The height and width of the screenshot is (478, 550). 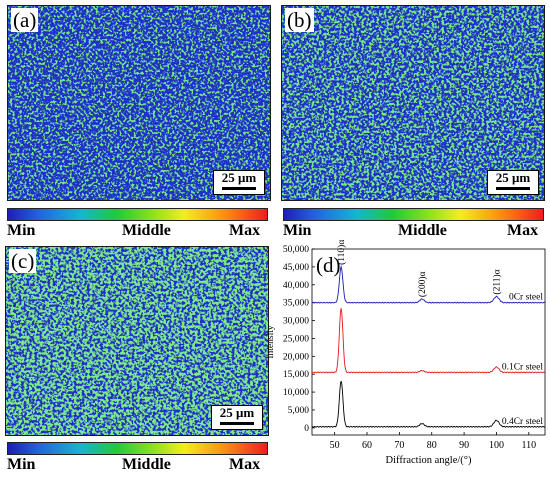 What do you see at coordinates (245, 464) in the screenshot?
I see `colorbar-c-max: Max` at bounding box center [245, 464].